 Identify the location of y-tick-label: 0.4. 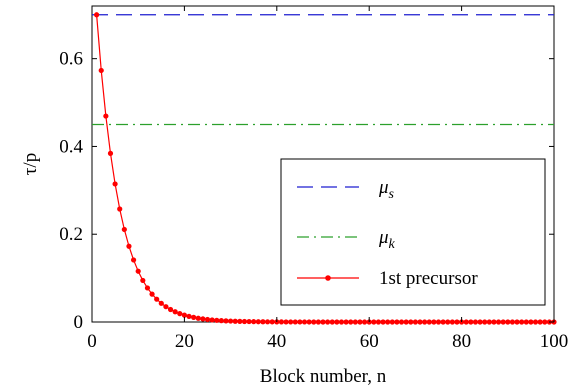
(71, 146).